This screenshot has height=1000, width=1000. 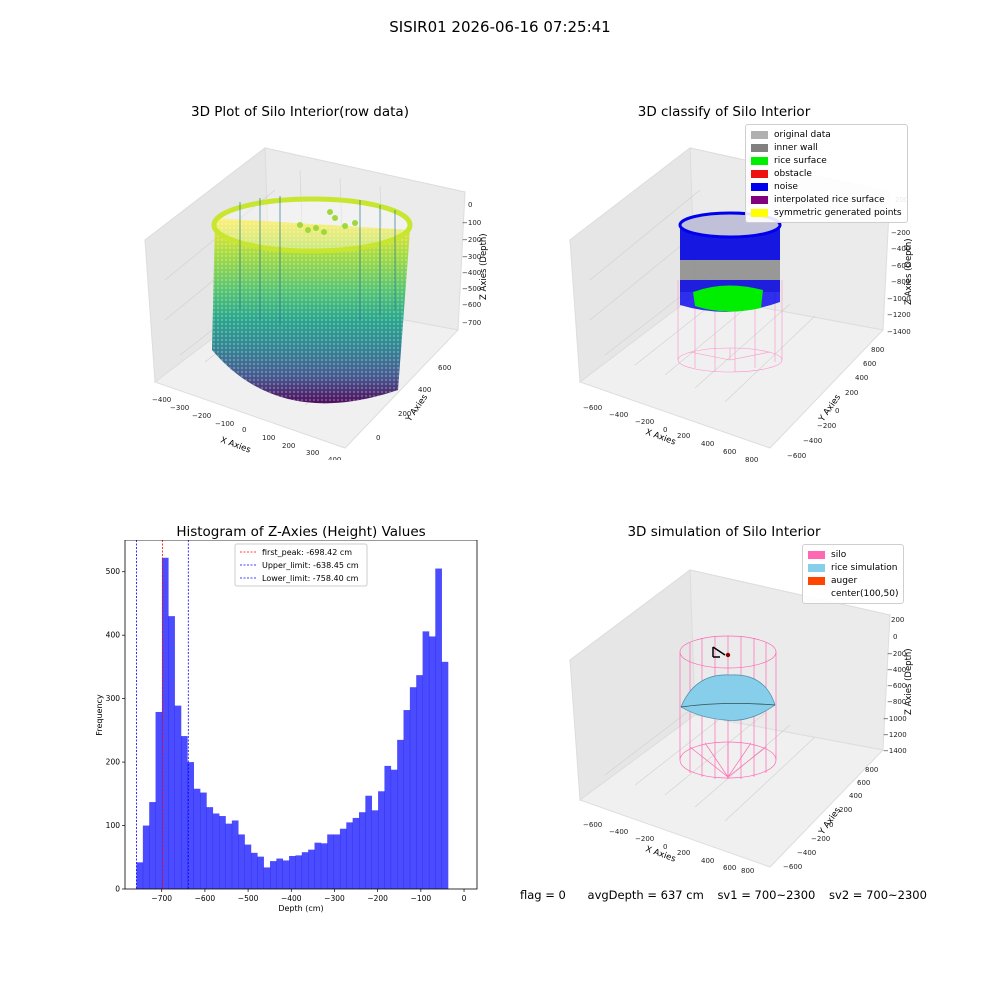 I want to click on raw-xtick: 100, so click(x=268, y=438).